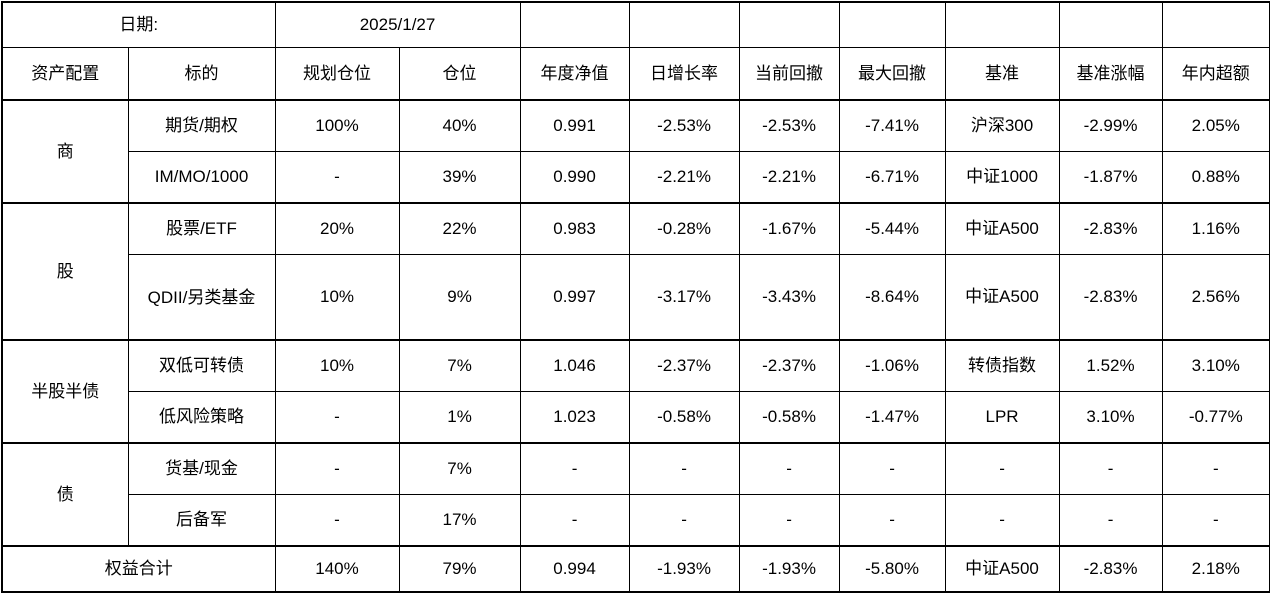 Image resolution: width=1270 pixels, height=602 pixels. I want to click on header-daily-change: 日增长率, so click(684, 74).